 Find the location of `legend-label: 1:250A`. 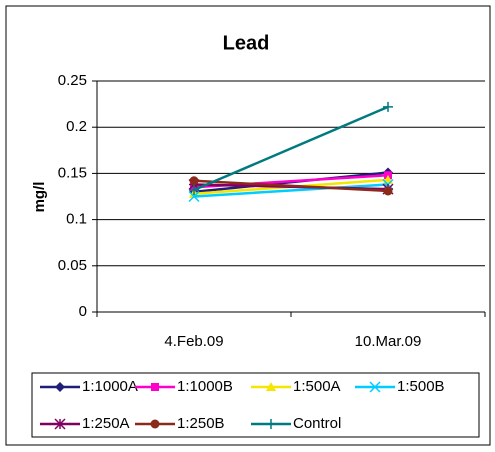

legend-label: 1:250A is located at coordinates (106, 423).